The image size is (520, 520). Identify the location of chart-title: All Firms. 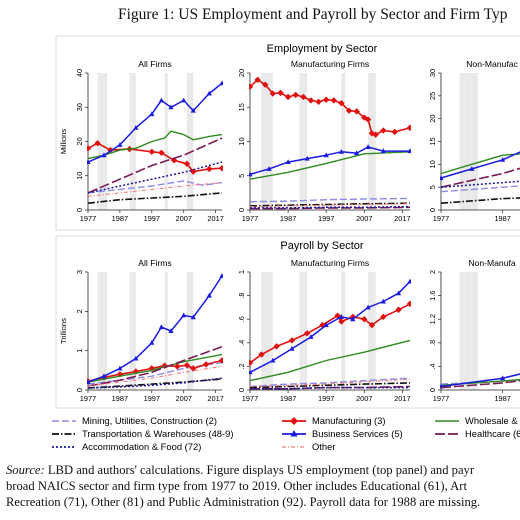
(154, 263).